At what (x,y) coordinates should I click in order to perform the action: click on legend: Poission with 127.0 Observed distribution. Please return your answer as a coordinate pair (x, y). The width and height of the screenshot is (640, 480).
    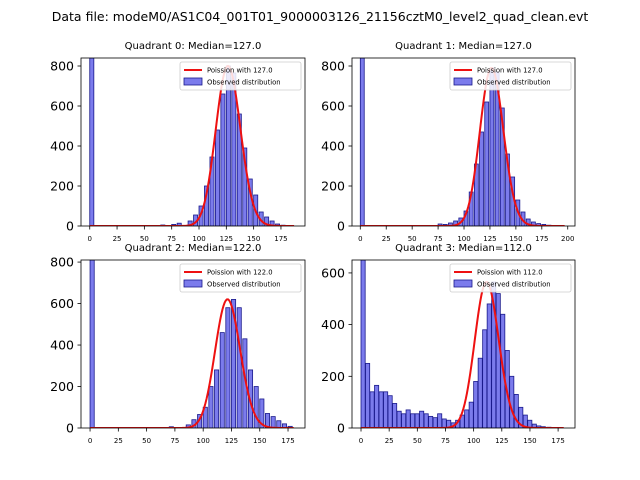
    Looking at the image, I should click on (510, 76).